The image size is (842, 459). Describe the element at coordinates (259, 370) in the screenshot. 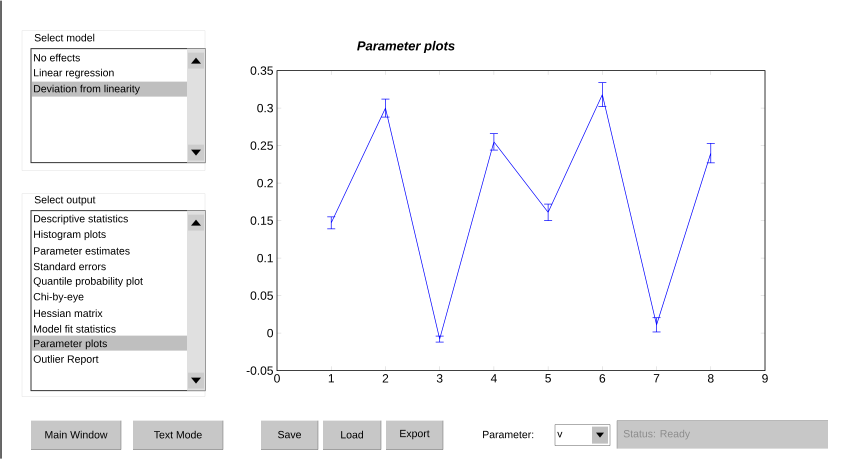

I see `y-tick-label: -0.05` at that location.